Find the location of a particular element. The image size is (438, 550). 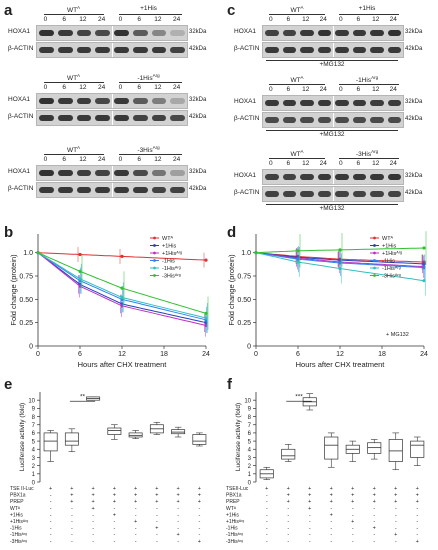

x-tick-label: 12 is located at coordinates (340, 354).